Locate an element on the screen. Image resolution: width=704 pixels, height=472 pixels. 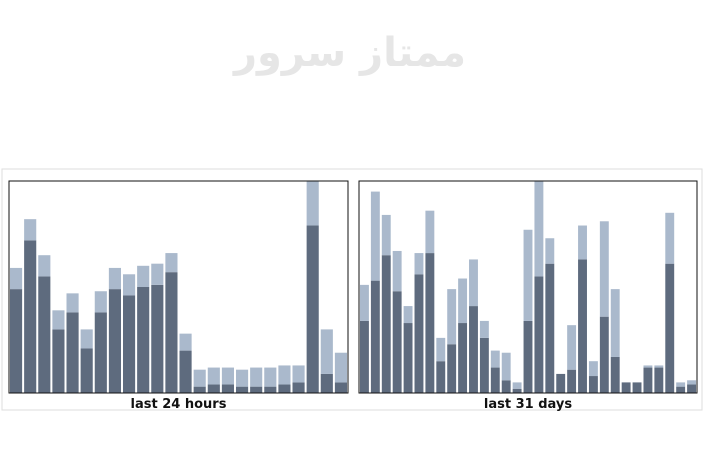
chart-label: last 24 hours is located at coordinates (179, 404).